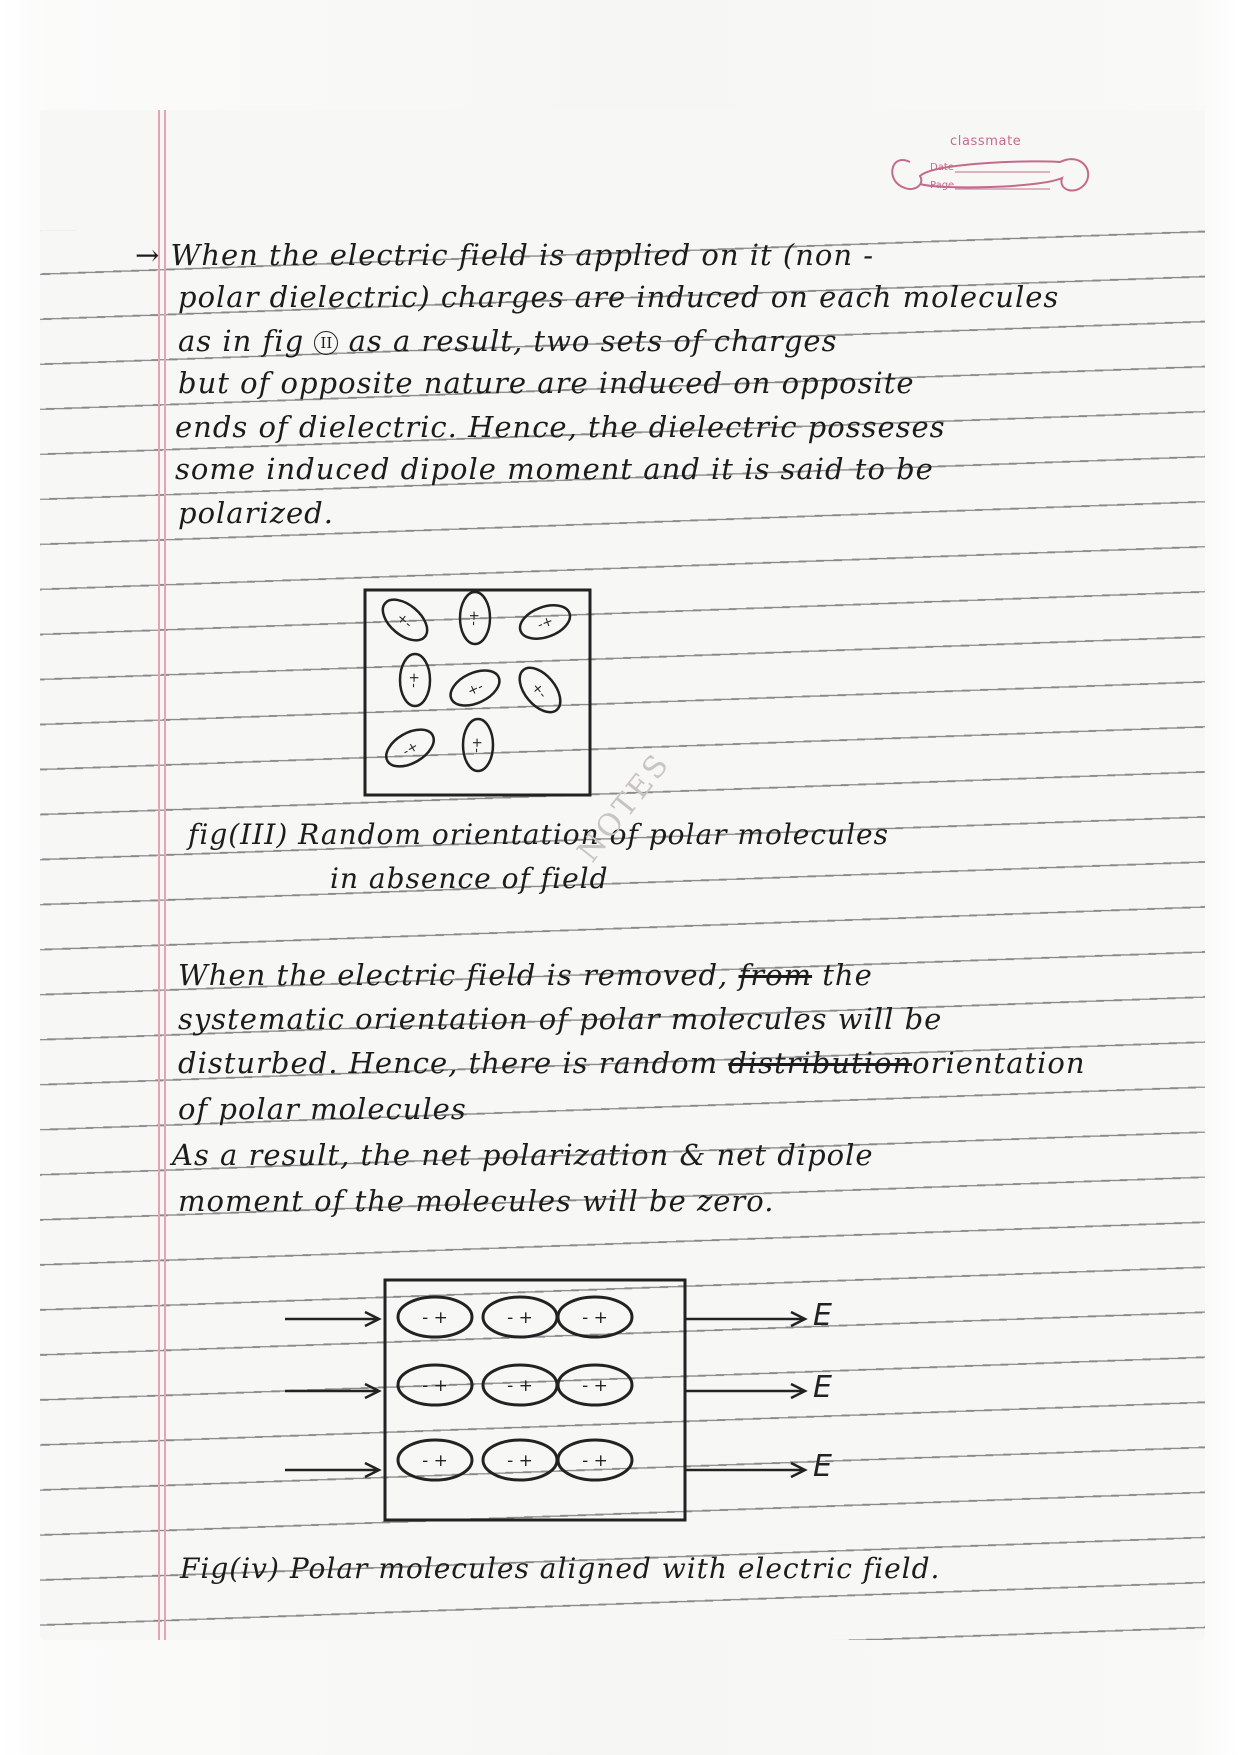  I want to click on field-arrows: E E E, so click(558, 1391).